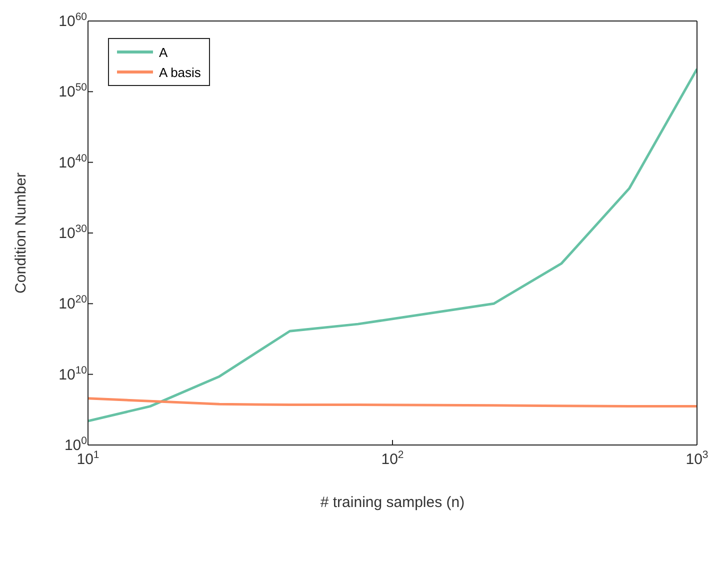 This screenshot has width=716, height=571. I want to click on y-tick-label: 10$^{50}$, so click(73, 91).